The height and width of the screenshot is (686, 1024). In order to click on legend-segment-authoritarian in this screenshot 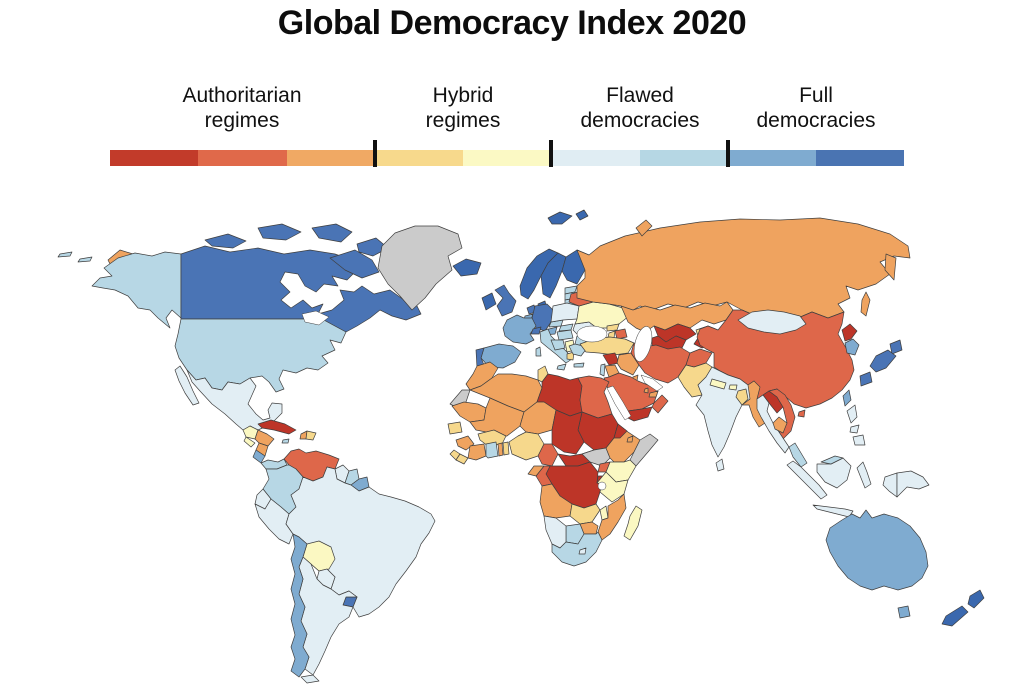, I will do `click(242, 158)`.